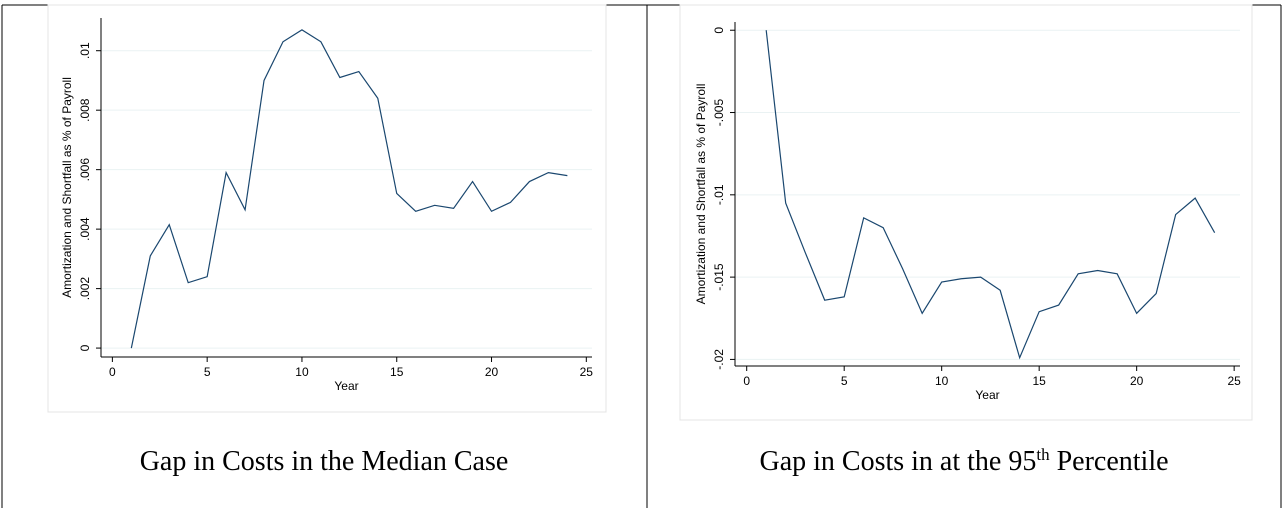  What do you see at coordinates (897, 461) in the screenshot?
I see `caption-text: Gap in Costs in at the 95` at bounding box center [897, 461].